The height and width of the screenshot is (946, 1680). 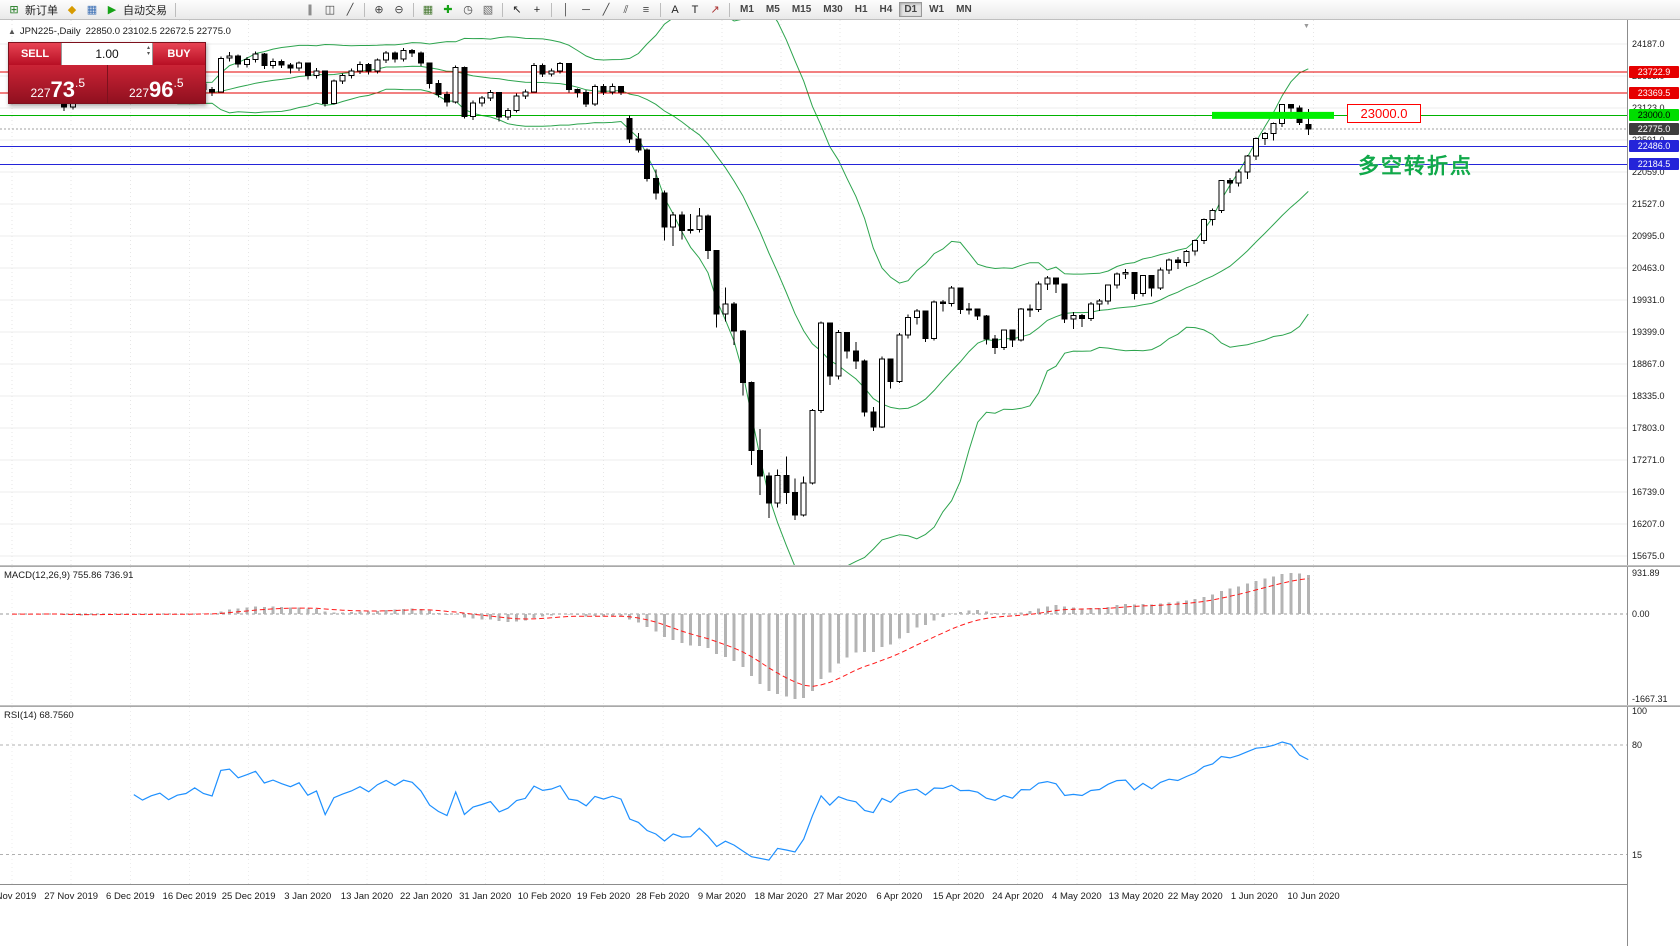 I want to click on date-tick-label: 4 May 2020, so click(x=1077, y=896).